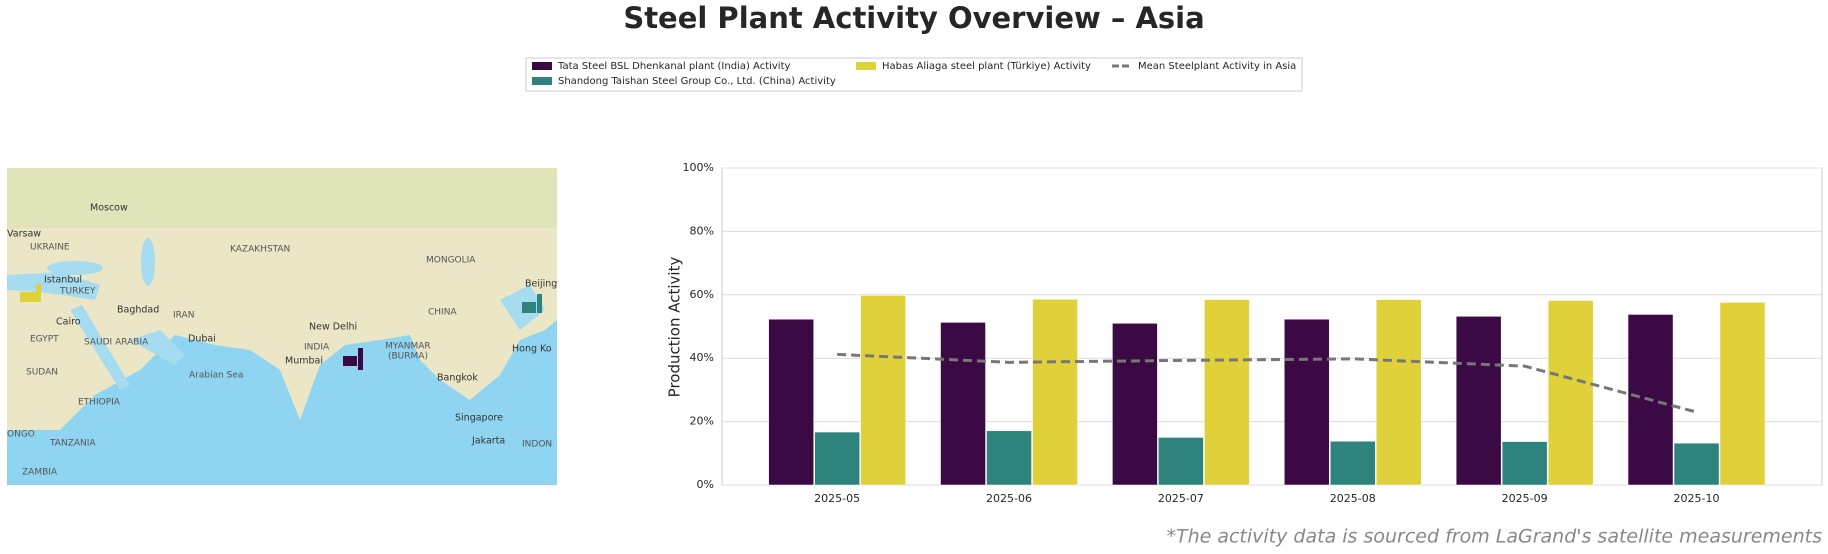 Image resolution: width=1828 pixels, height=554 pixels. Describe the element at coordinates (705, 484) in the screenshot. I see `y-tick-label: 0%` at that location.